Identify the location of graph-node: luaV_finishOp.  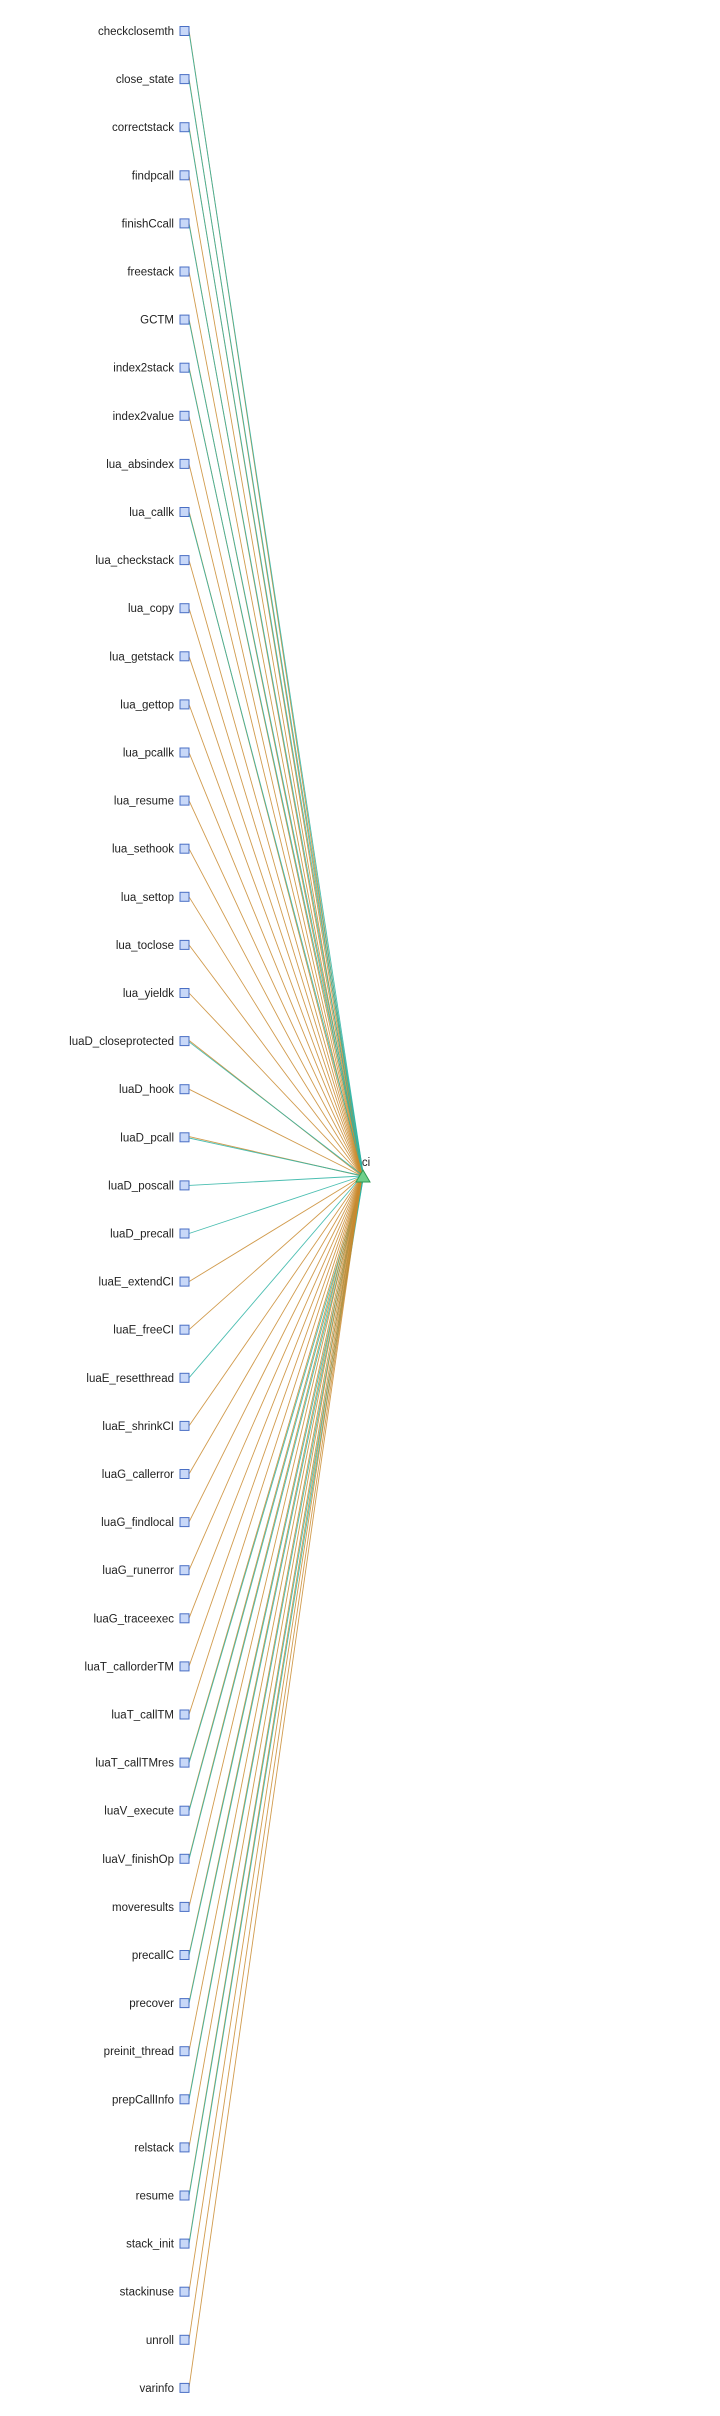
(146, 1859).